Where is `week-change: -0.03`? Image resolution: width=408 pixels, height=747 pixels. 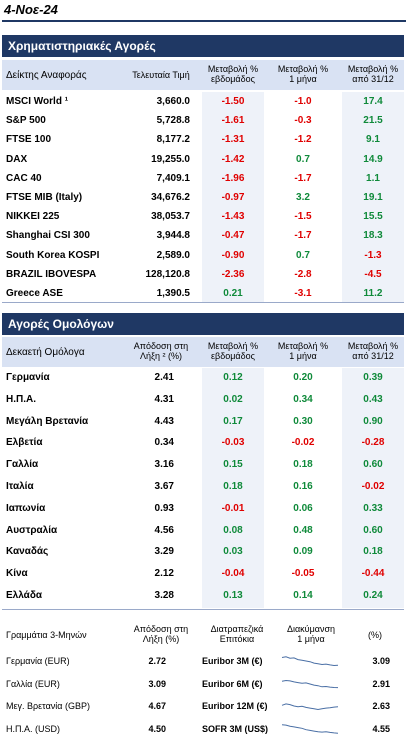
week-change: -0.03 is located at coordinates (233, 443).